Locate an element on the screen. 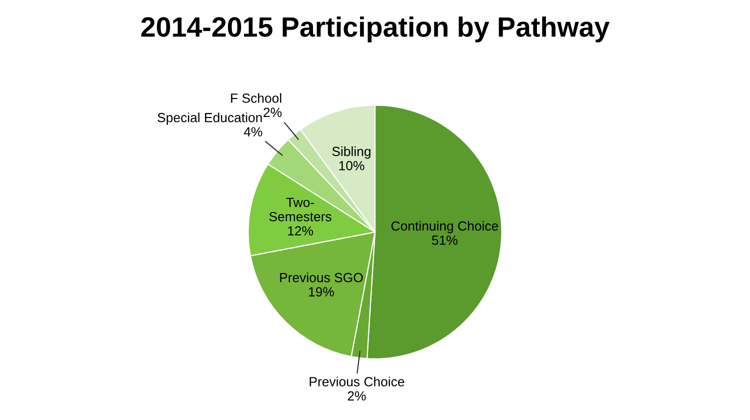 This screenshot has width=750, height=420. data-label: 12% is located at coordinates (301, 231).